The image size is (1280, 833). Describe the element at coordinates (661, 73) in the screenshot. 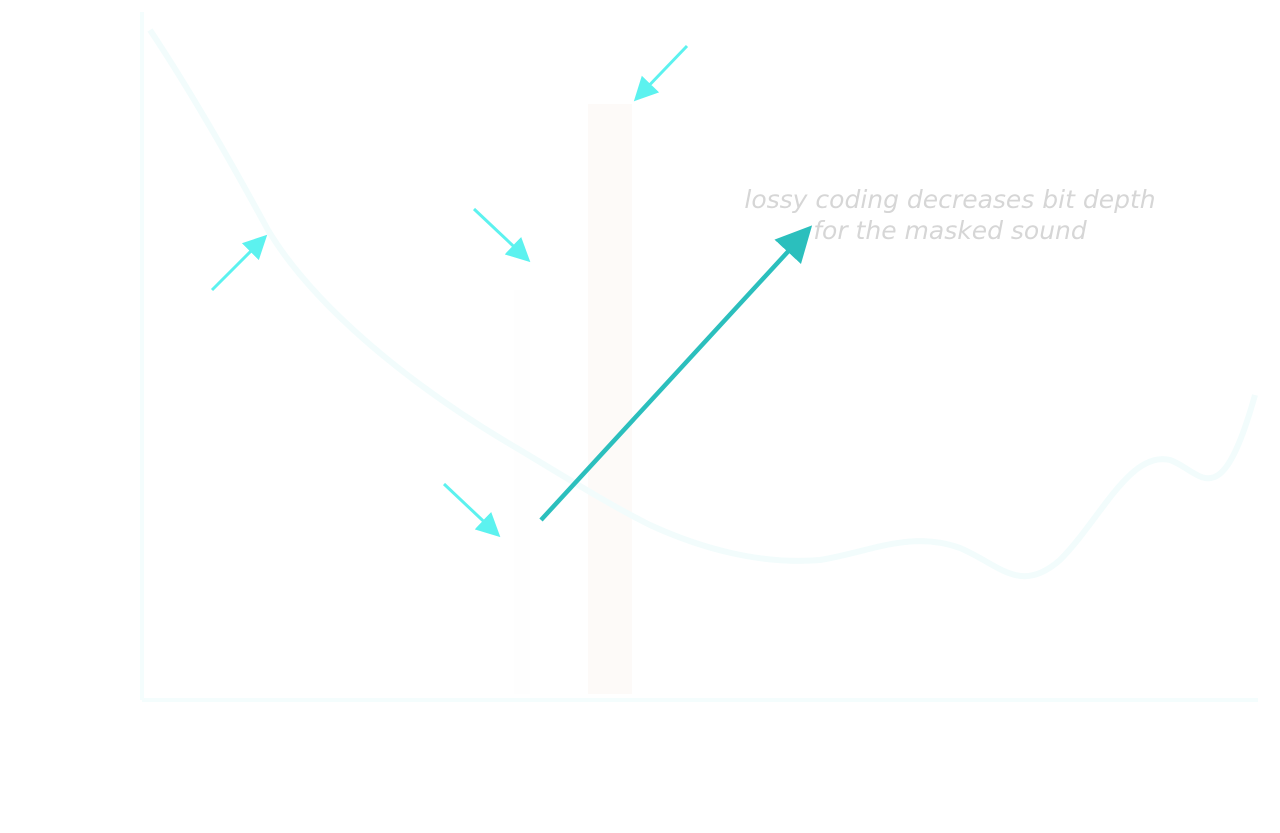

I see `pointer-arrow-top` at that location.